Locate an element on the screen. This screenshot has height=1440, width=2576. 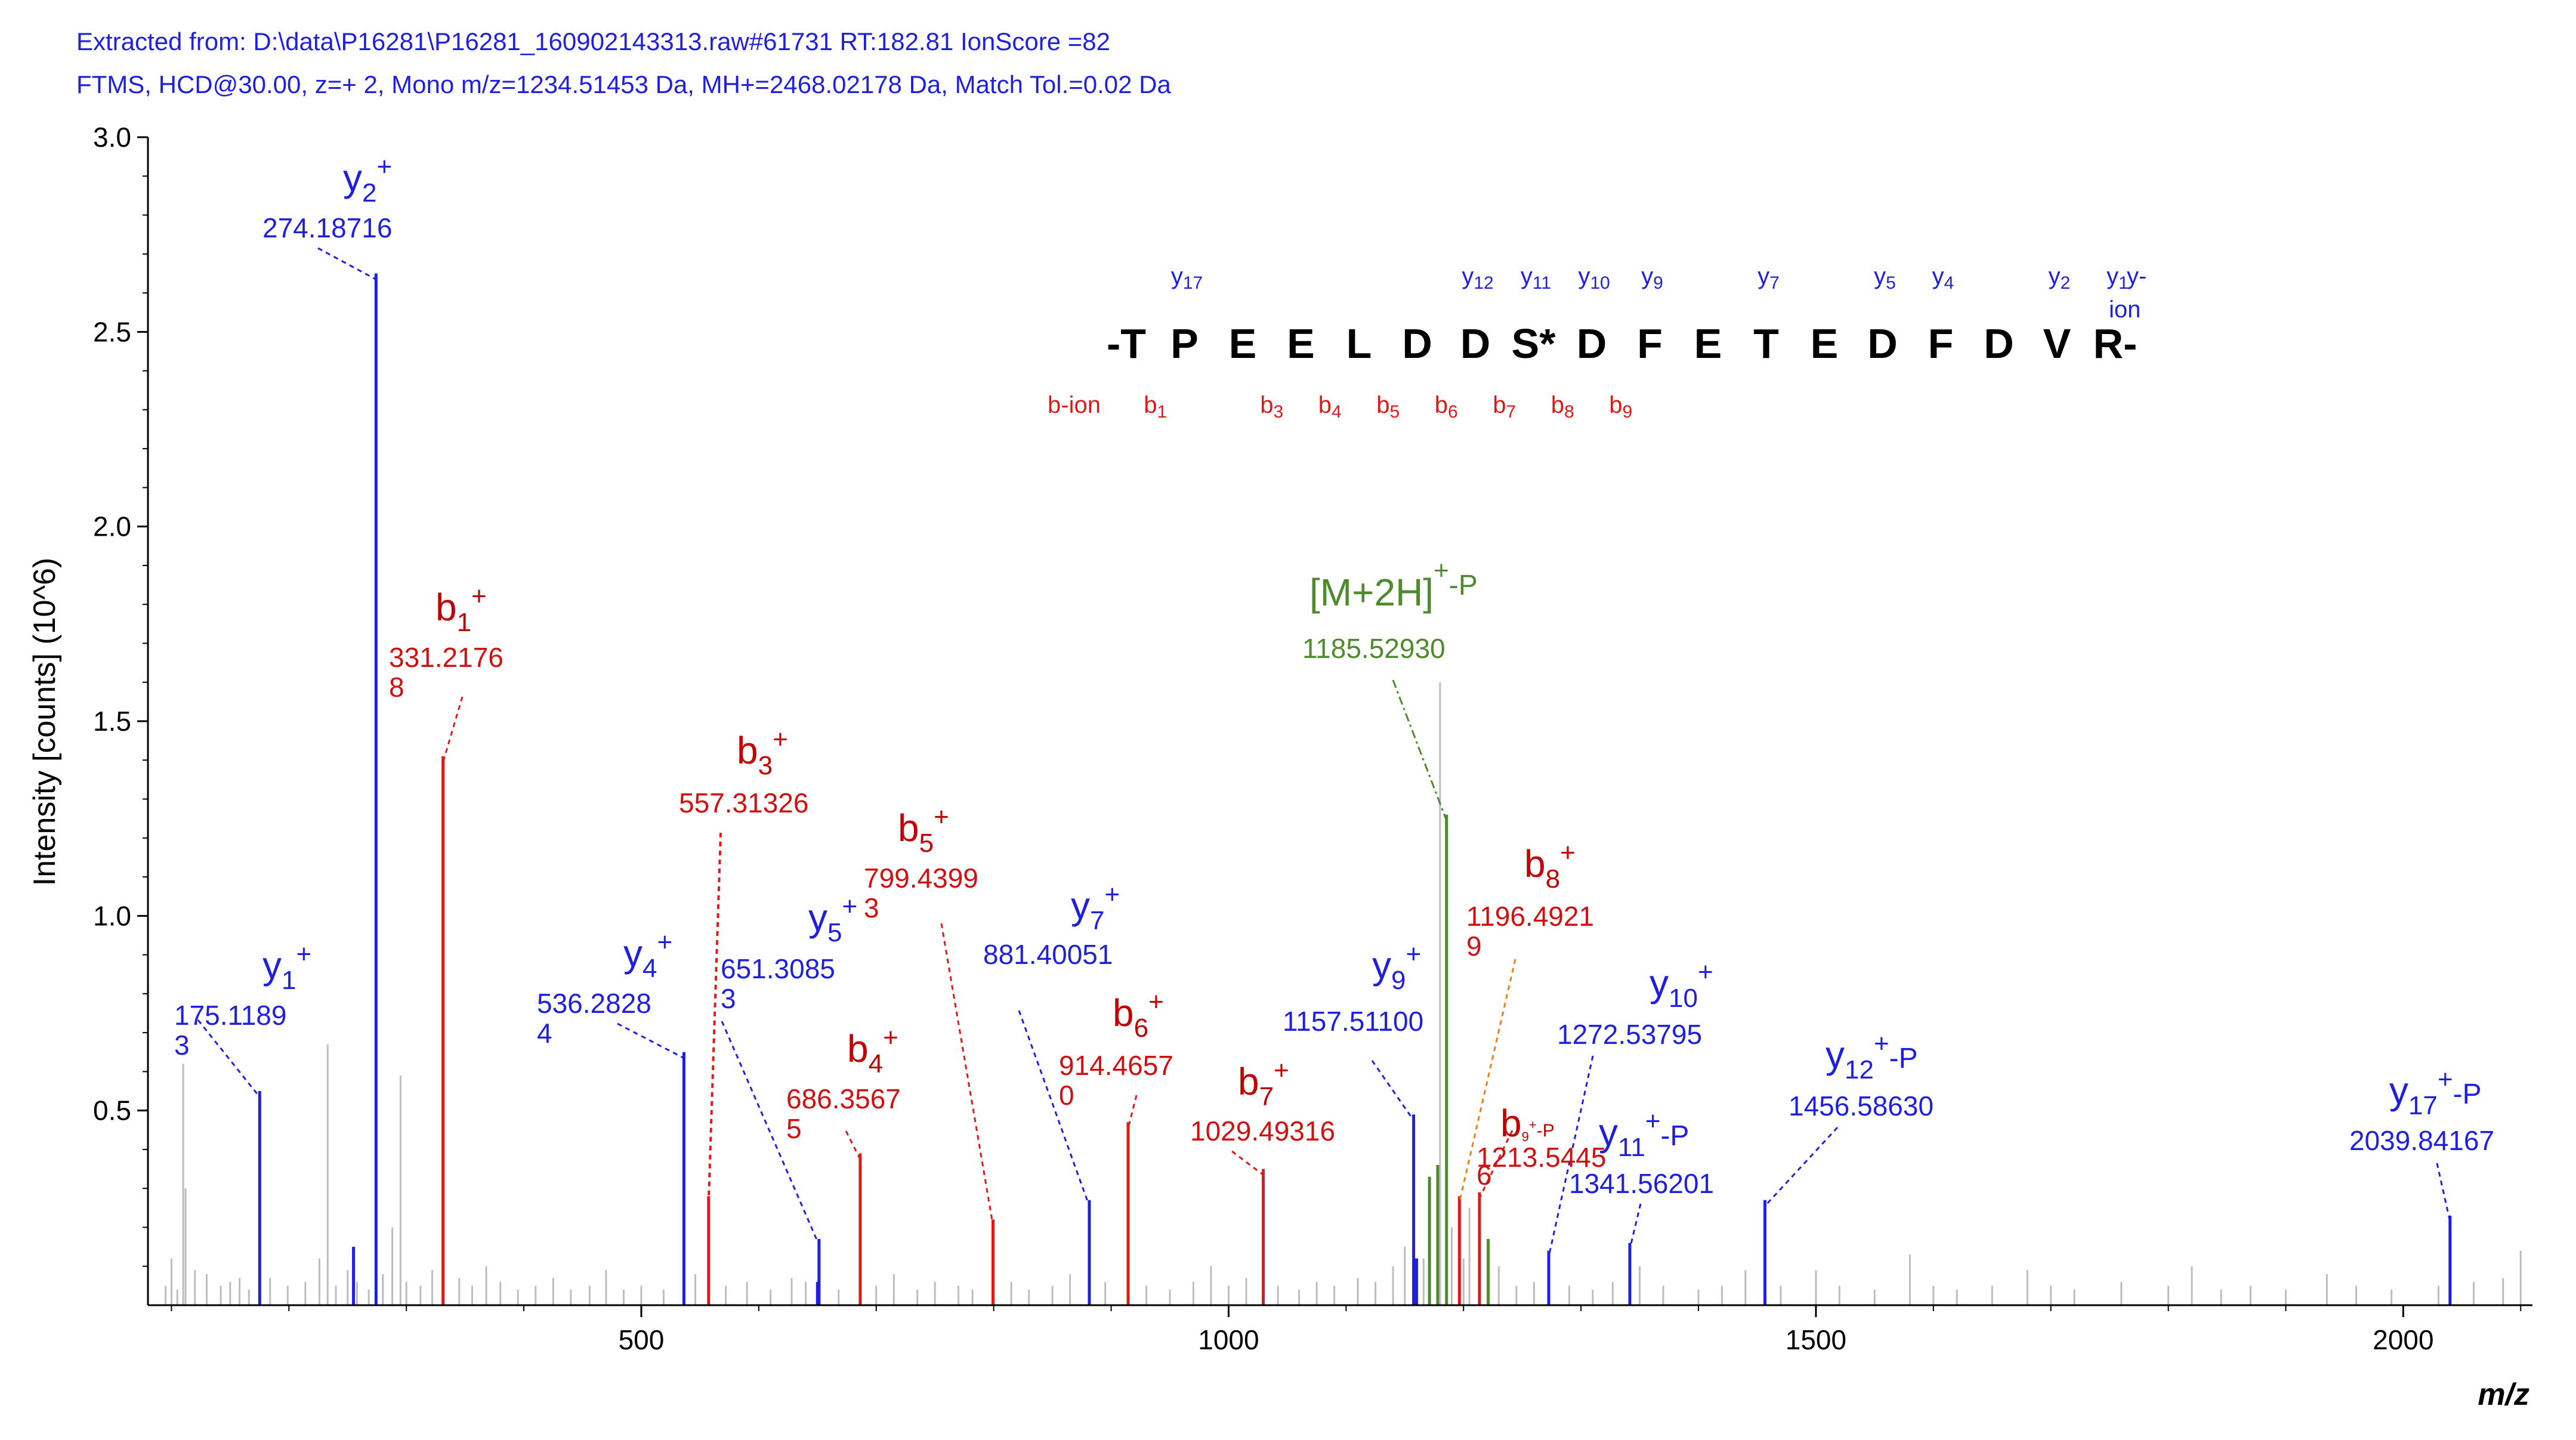
peak-ion-label: b9+-P is located at coordinates (1527, 1123).